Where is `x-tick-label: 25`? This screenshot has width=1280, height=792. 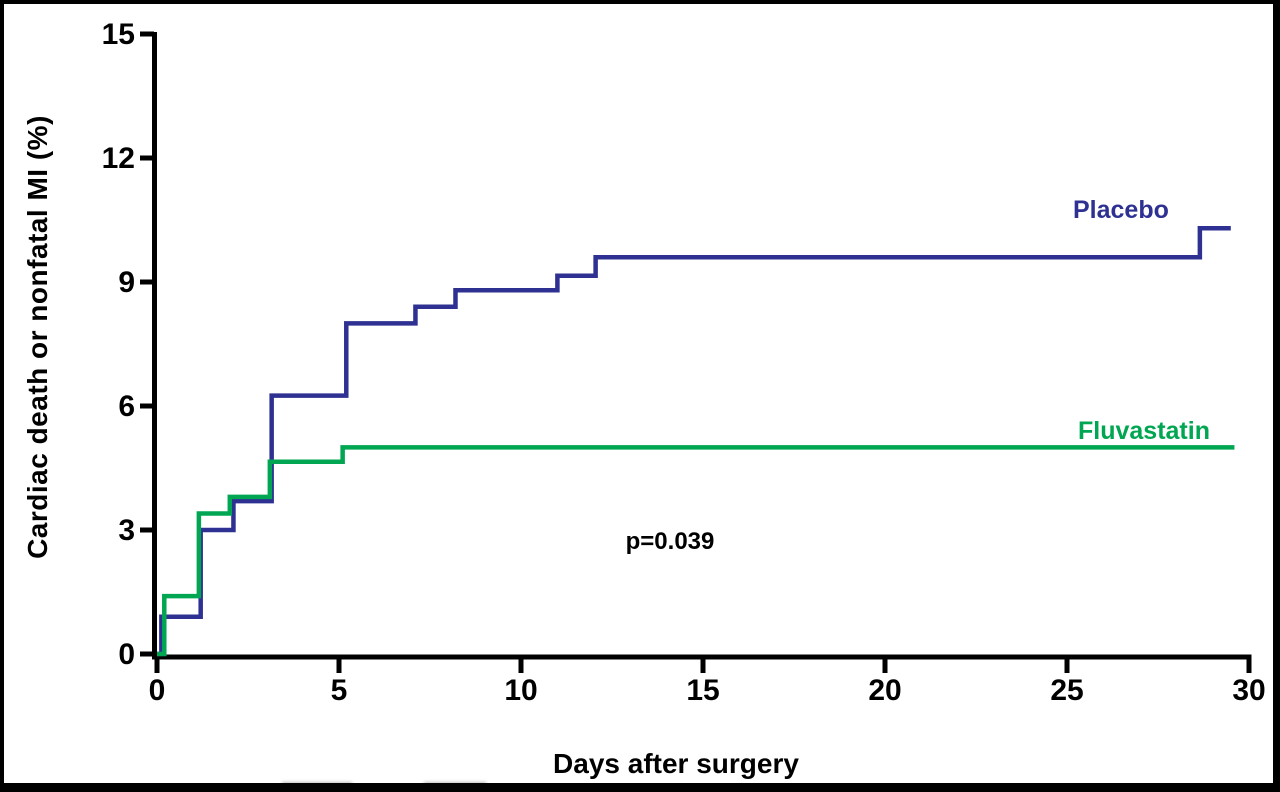
x-tick-label: 25 is located at coordinates (1066, 690).